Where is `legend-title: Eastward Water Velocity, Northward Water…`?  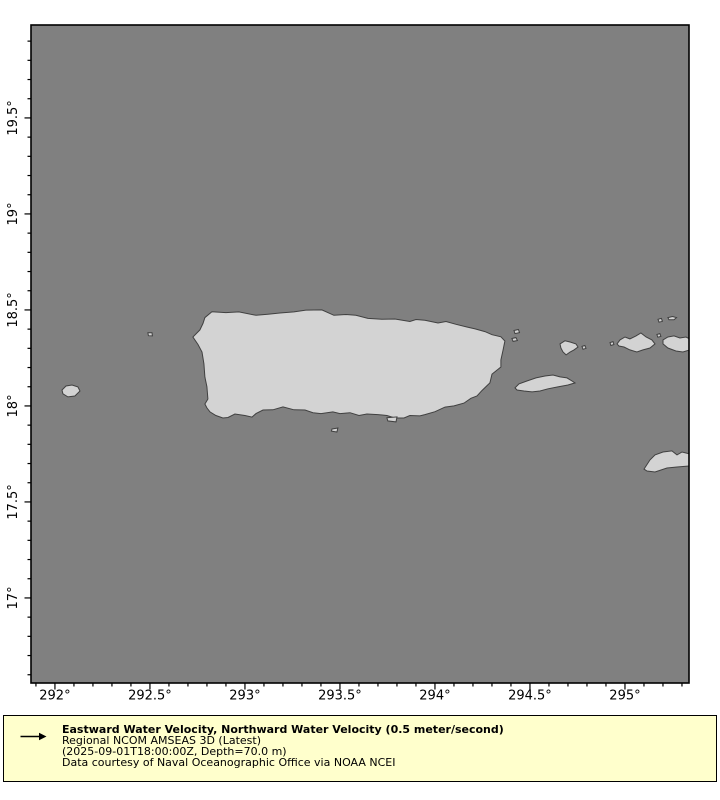
legend-title: Eastward Water Velocity, Northward Water… is located at coordinates (283, 729).